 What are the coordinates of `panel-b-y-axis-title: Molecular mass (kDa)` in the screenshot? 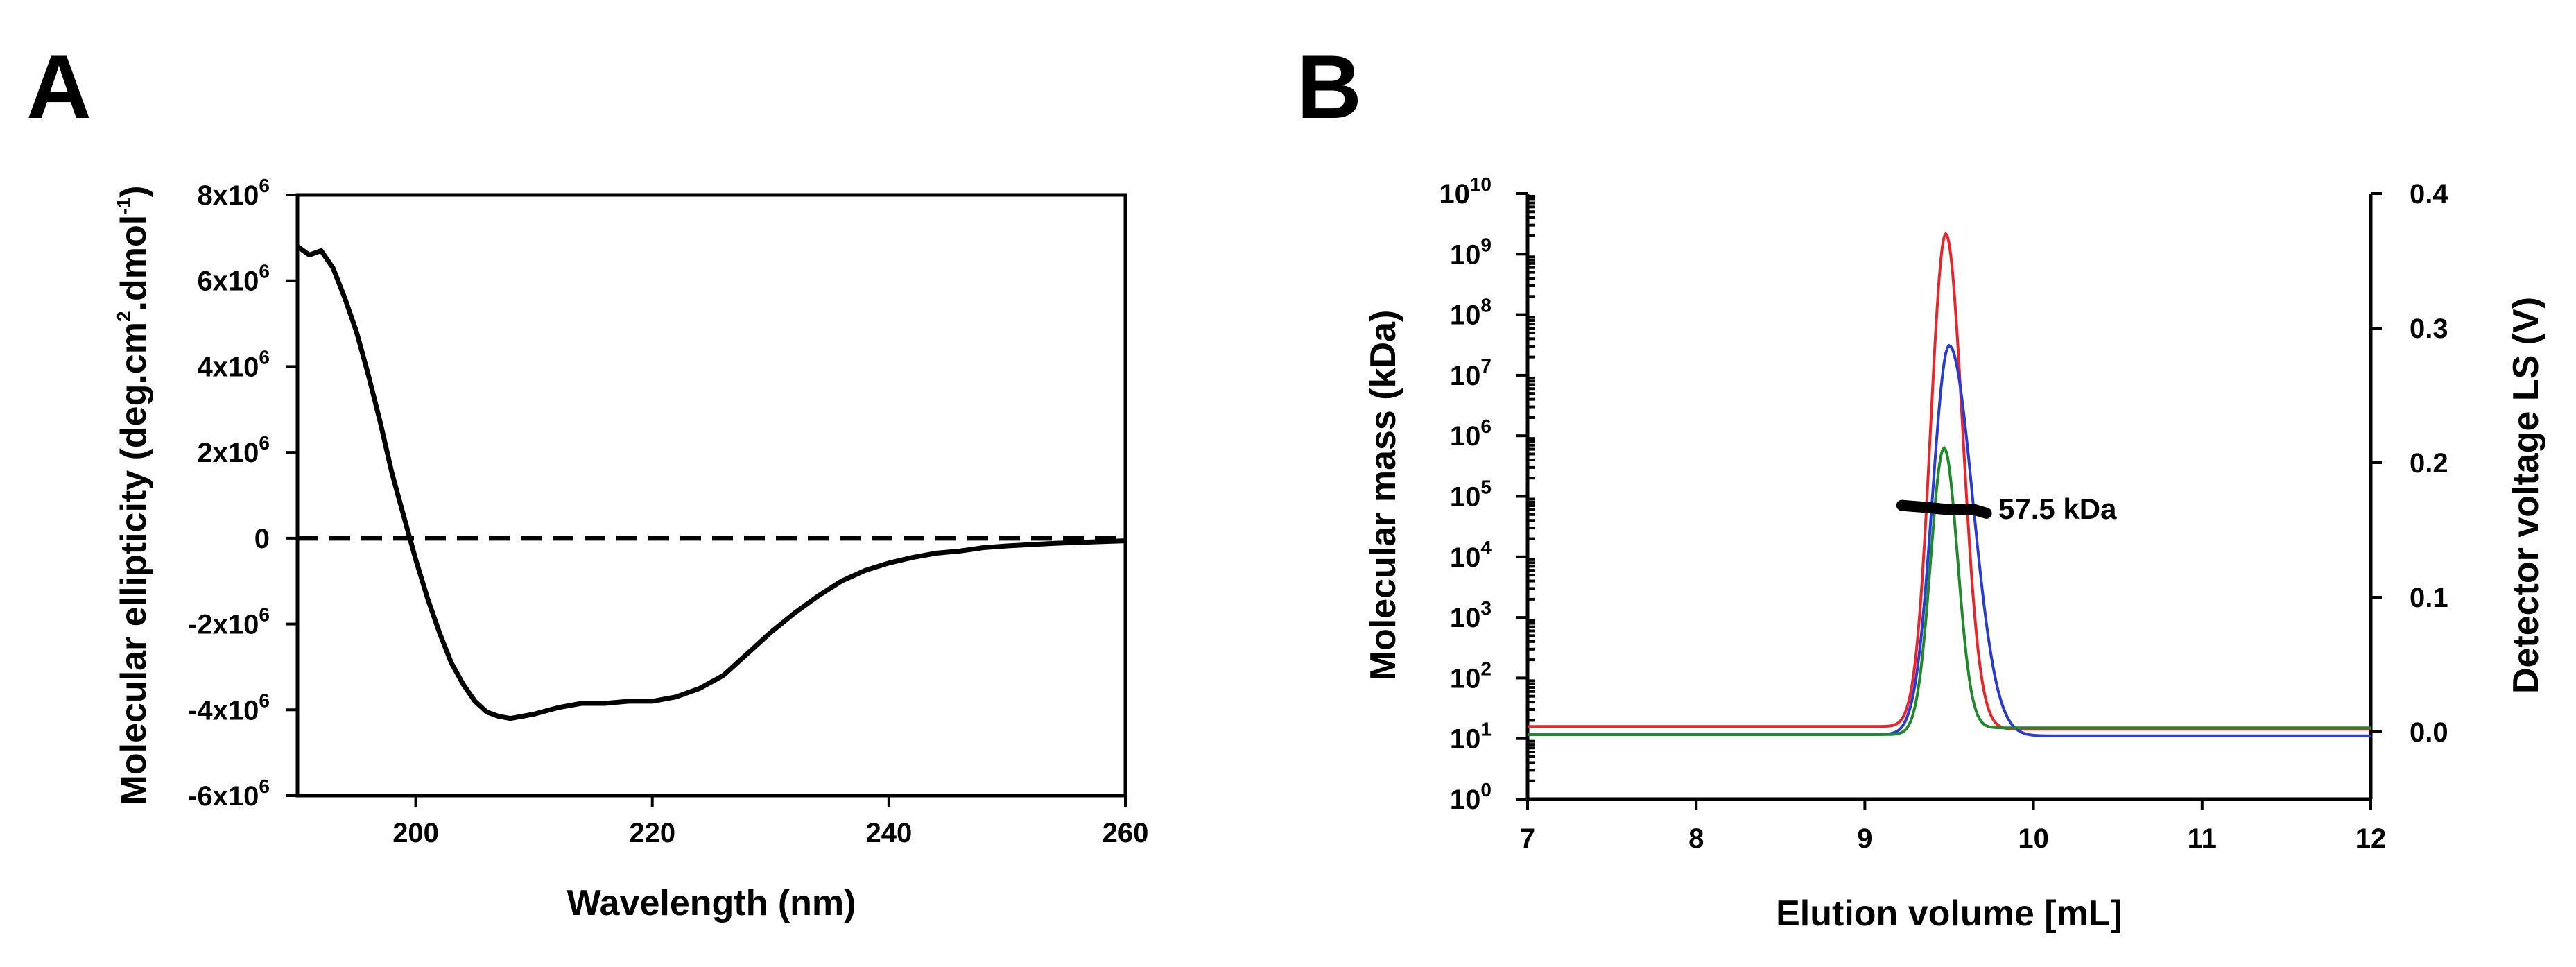 It's located at (1383, 495).